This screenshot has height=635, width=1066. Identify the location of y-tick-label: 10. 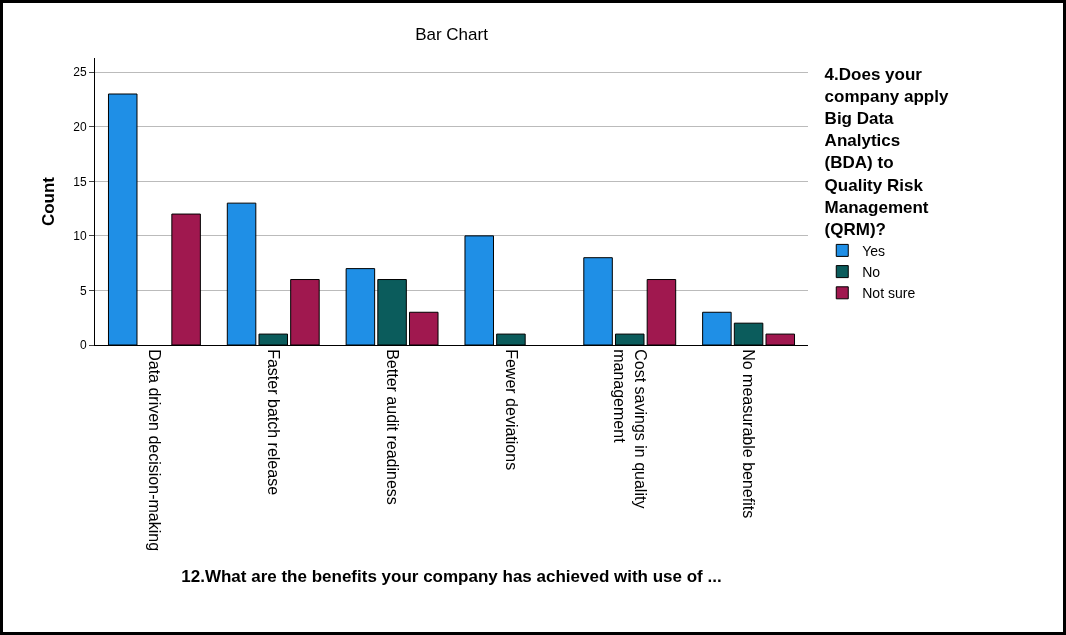
(80, 236).